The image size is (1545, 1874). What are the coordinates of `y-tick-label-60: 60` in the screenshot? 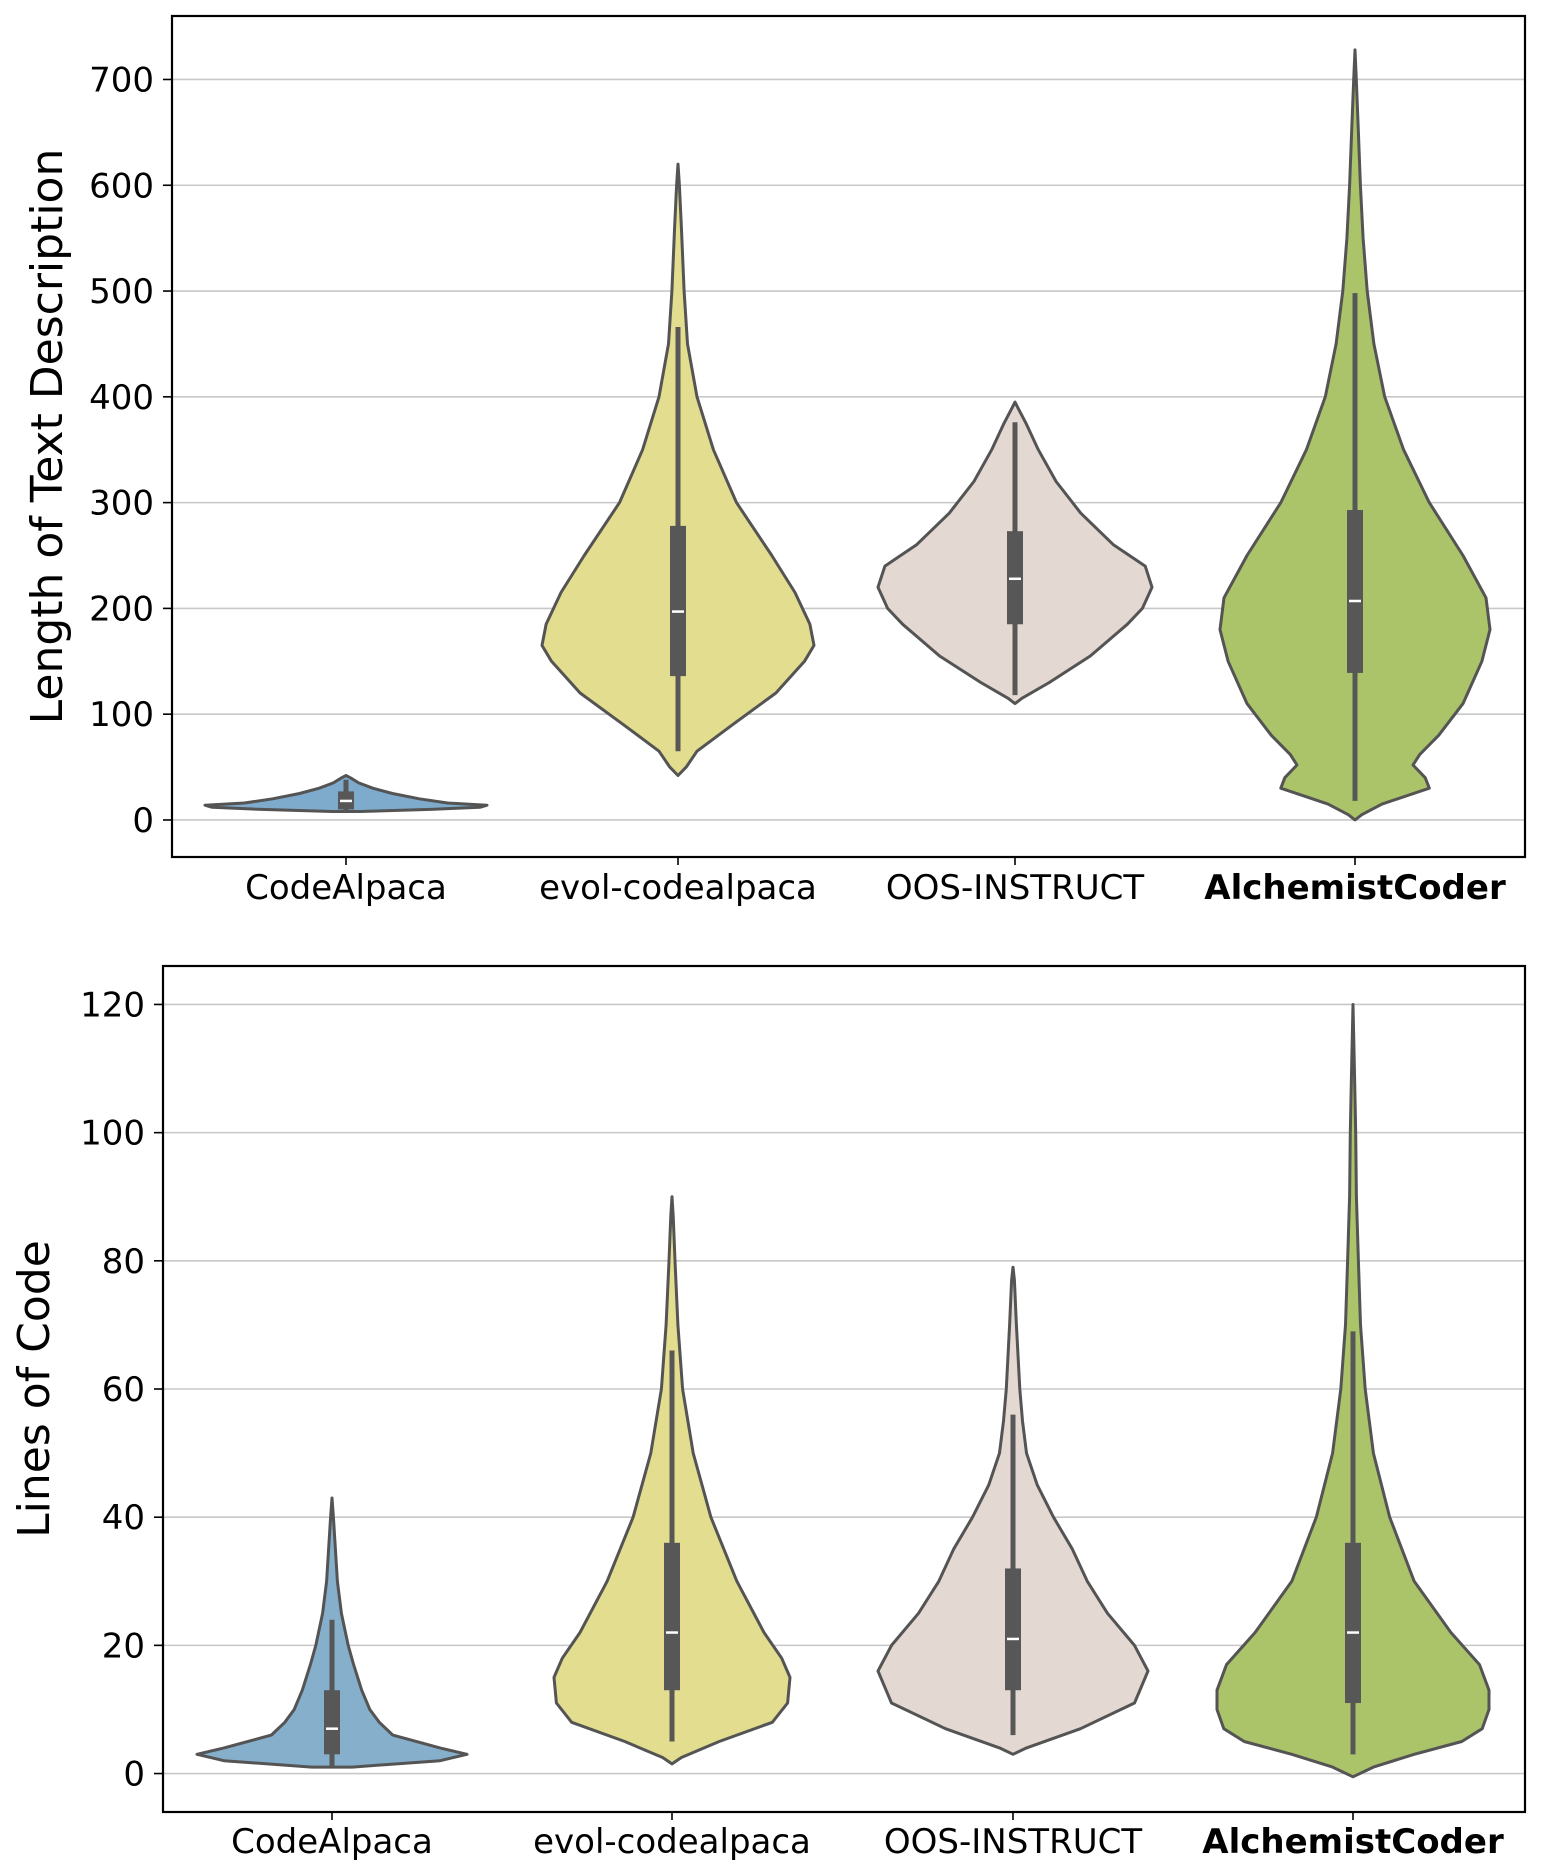 It's located at (123, 1390).